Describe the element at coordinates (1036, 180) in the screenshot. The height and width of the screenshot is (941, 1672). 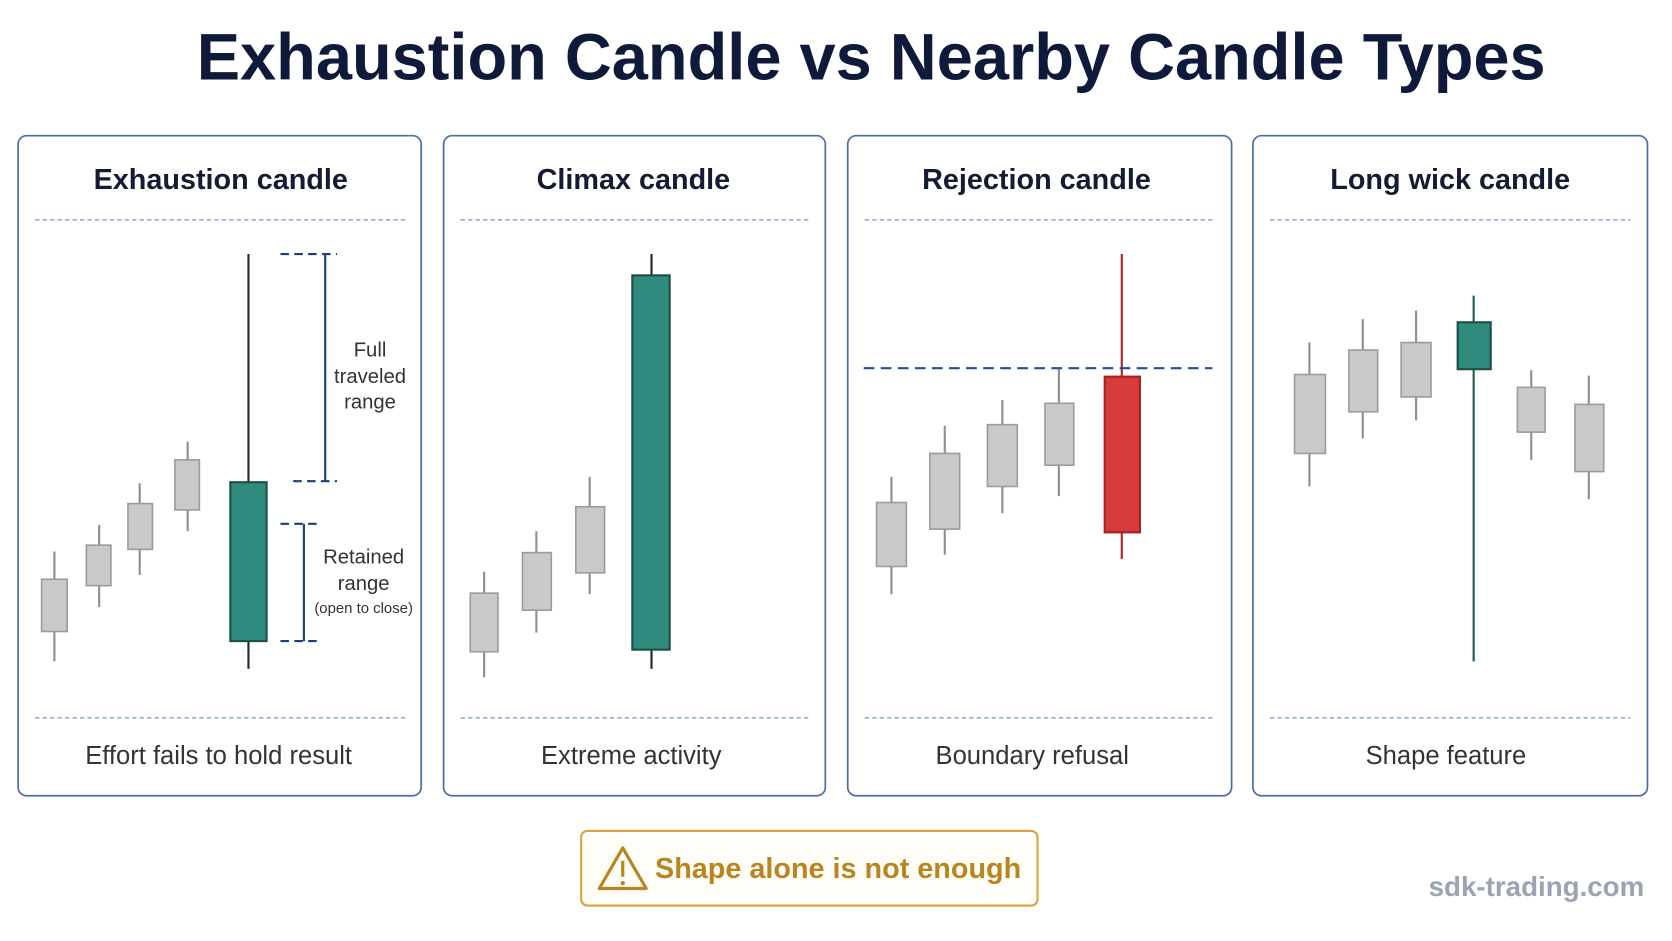
I see `panel-title: Rejection candle` at that location.